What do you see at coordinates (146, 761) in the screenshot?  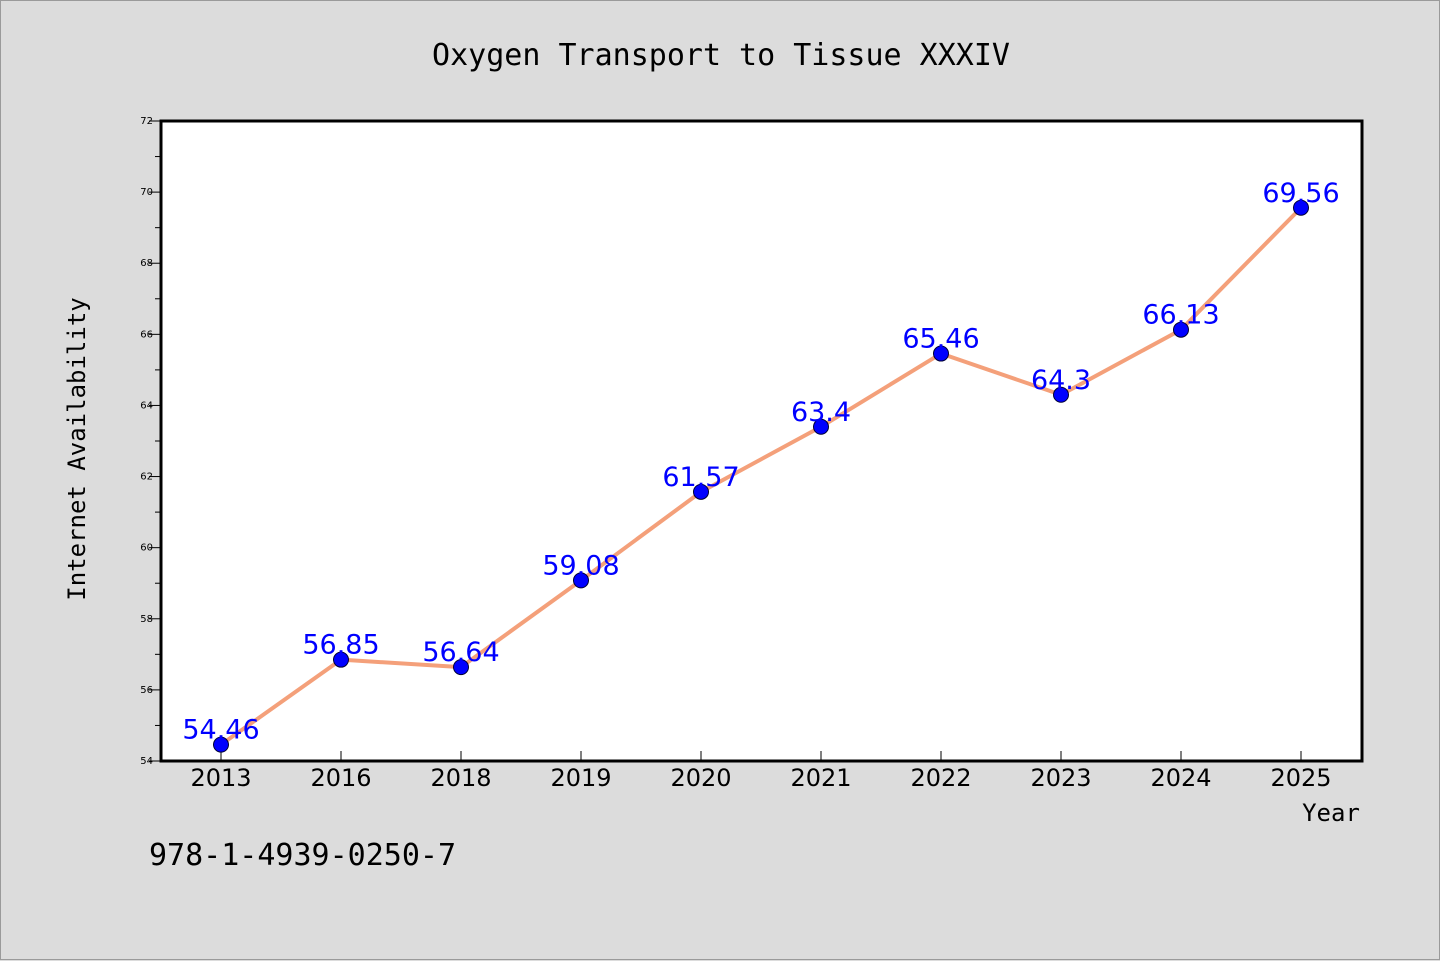 I see `y-tick-label: 54` at bounding box center [146, 761].